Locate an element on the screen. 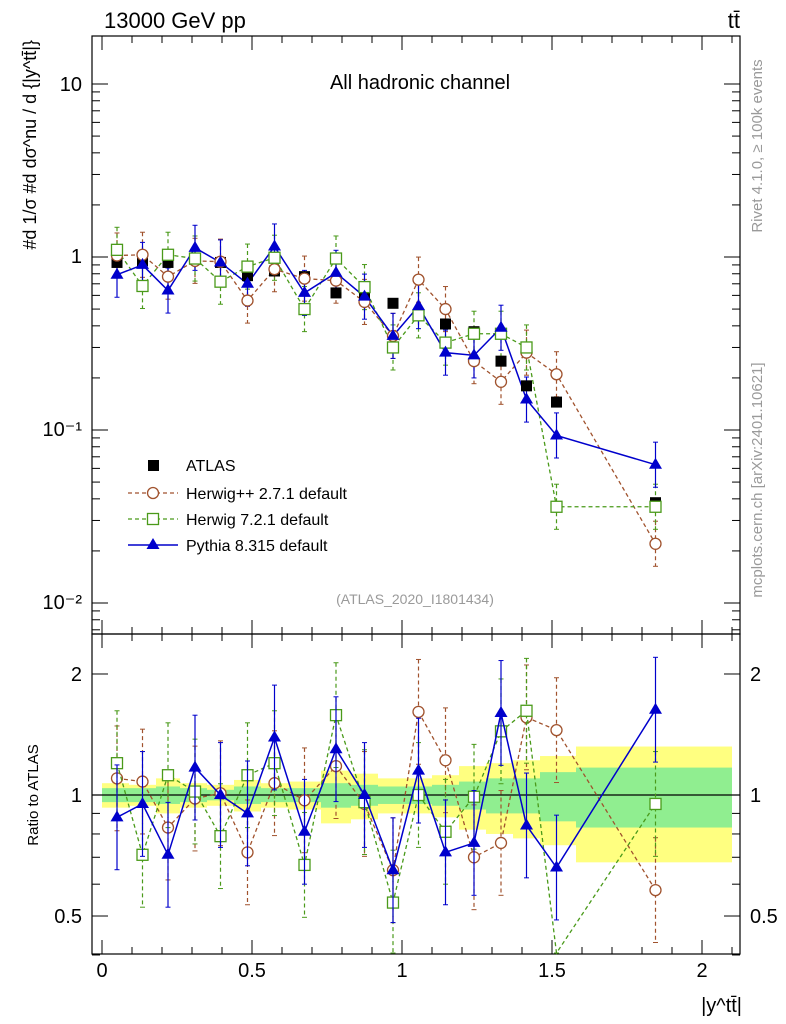 The image size is (786, 1024). xtick-label: 2 is located at coordinates (701, 971).